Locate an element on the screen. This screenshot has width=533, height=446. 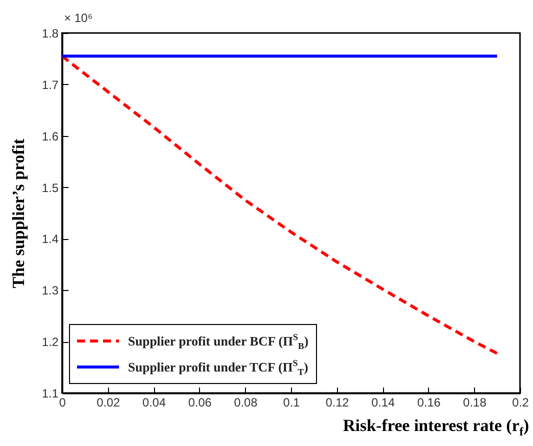
y-tick-label: 1.3 is located at coordinates (50, 291).